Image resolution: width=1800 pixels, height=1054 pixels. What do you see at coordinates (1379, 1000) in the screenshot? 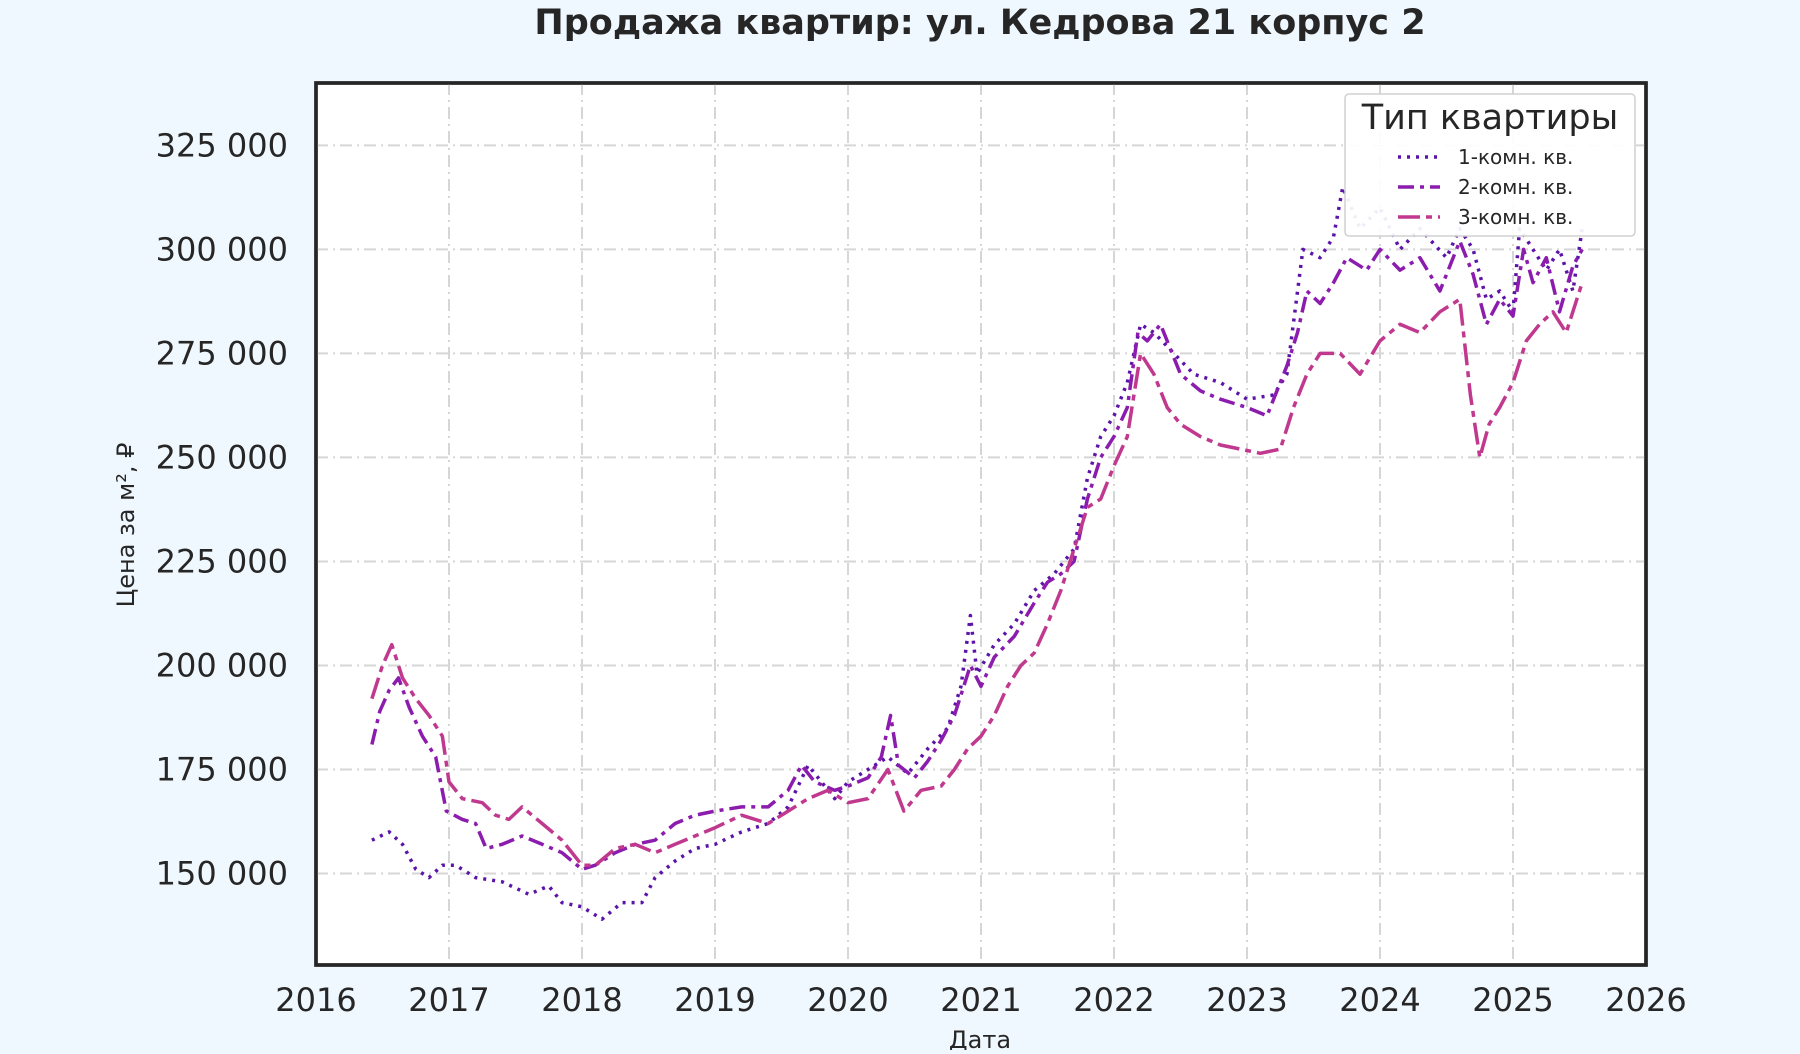
I see `x-tick-label: 2024` at bounding box center [1379, 1000].